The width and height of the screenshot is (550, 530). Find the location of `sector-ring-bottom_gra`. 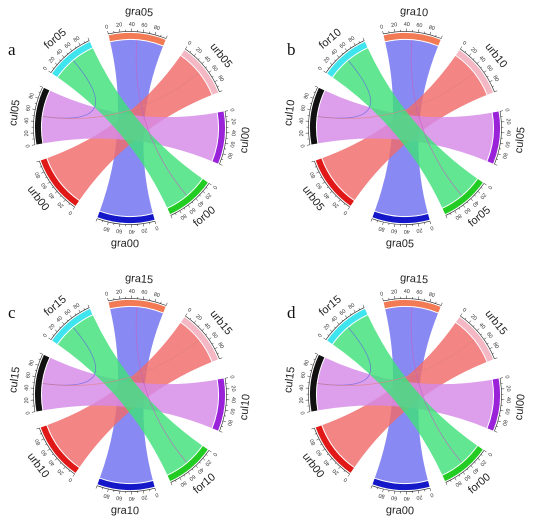

sector-ring-bottom_gra is located at coordinates (126, 217).